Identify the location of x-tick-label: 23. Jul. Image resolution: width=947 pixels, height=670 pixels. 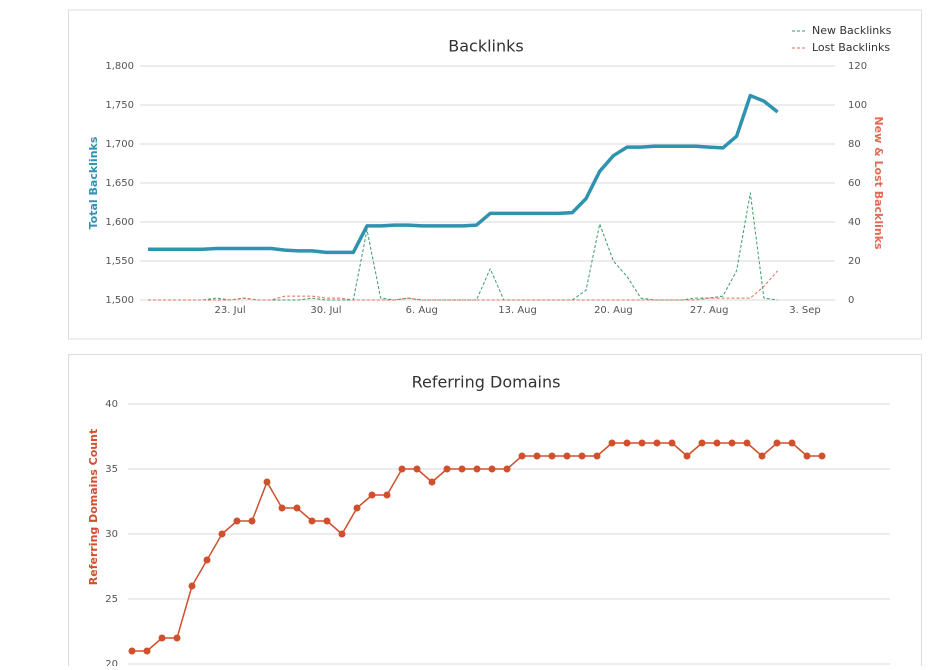
(230, 310).